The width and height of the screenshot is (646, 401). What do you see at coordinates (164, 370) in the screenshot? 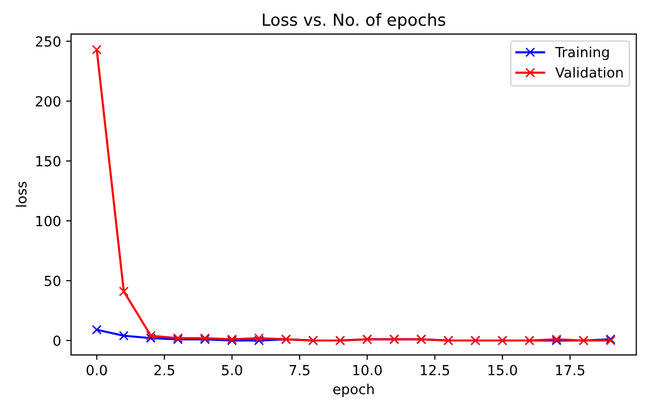
I see `x-tick-label: 2.5` at bounding box center [164, 370].